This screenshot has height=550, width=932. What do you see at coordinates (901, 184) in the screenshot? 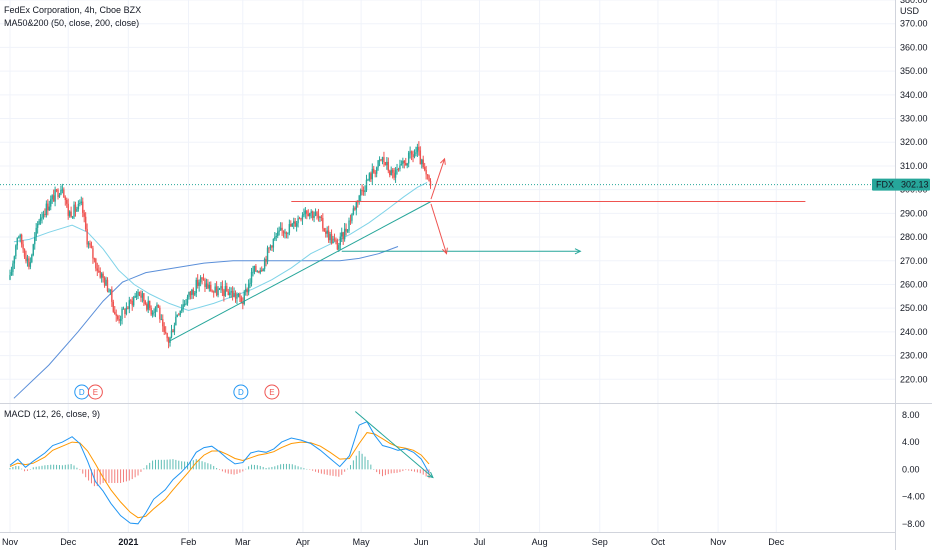
I see `price-tag: FDX 302.13` at bounding box center [901, 184].